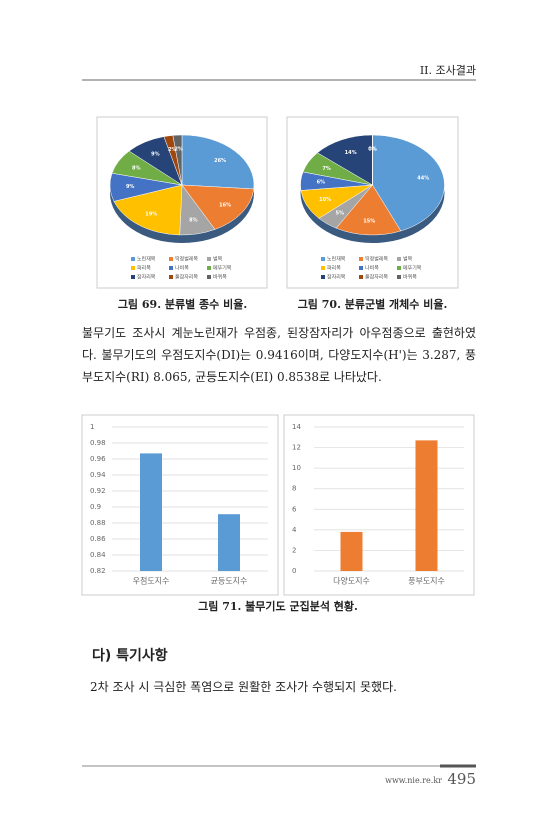 The height and width of the screenshot is (840, 556). Describe the element at coordinates (369, 221) in the screenshot. I see `slice-label: 15%` at that location.